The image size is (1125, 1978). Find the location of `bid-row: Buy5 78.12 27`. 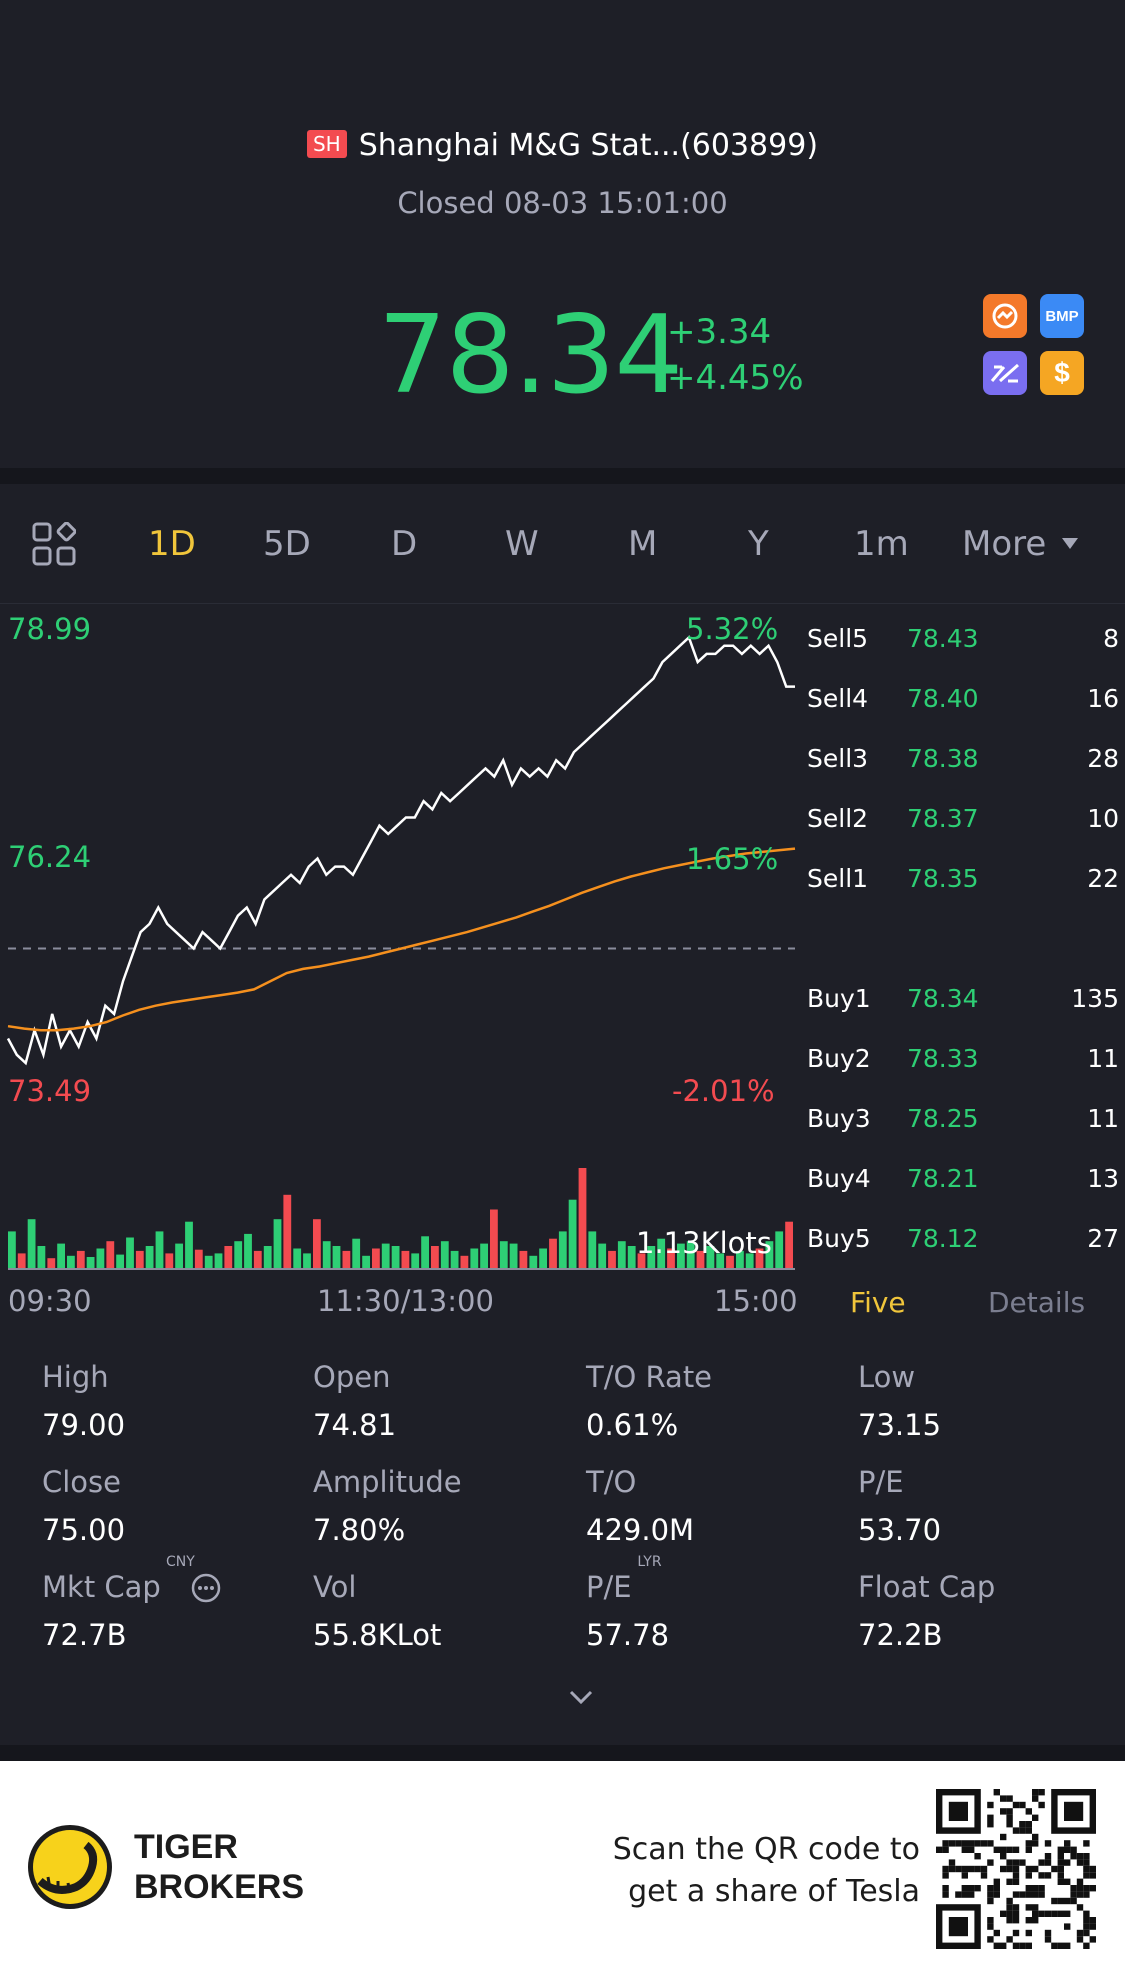

bid-row: Buy5 78.12 27 is located at coordinates (962, 1244).